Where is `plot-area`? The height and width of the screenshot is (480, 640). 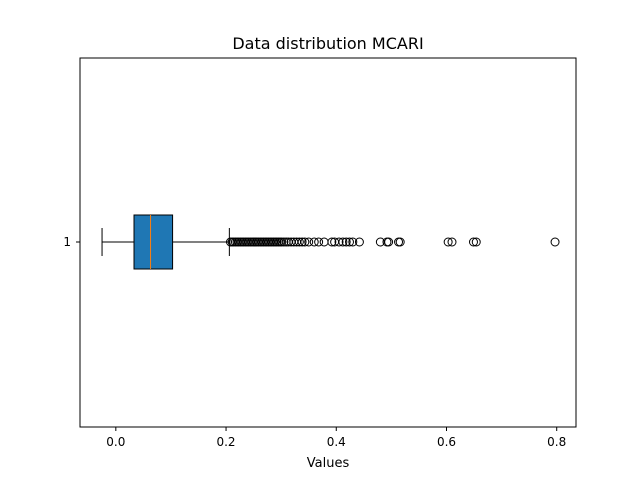
plot-area is located at coordinates (330, 242).